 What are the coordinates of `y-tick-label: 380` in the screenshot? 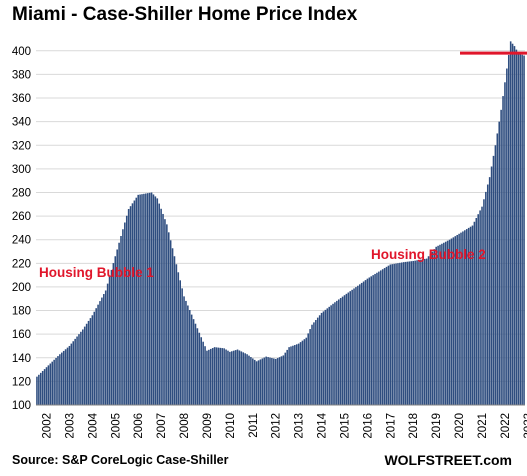 It's located at (21, 75).